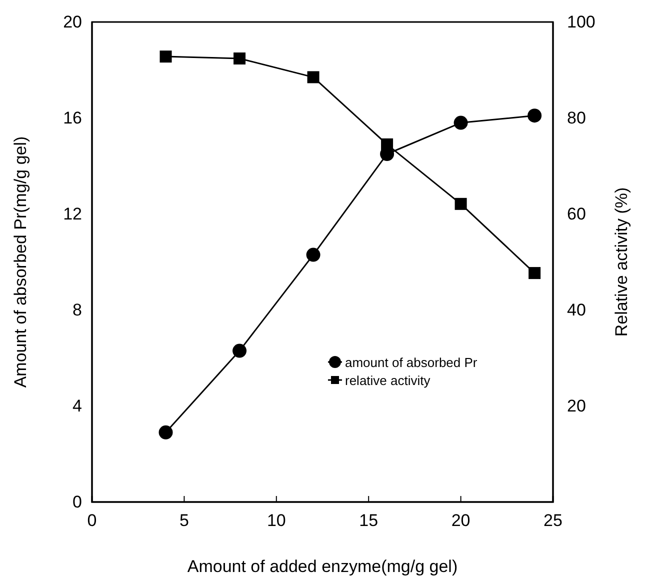 The height and width of the screenshot is (582, 645). Describe the element at coordinates (276, 520) in the screenshot. I see `x-tick-label: 10` at that location.